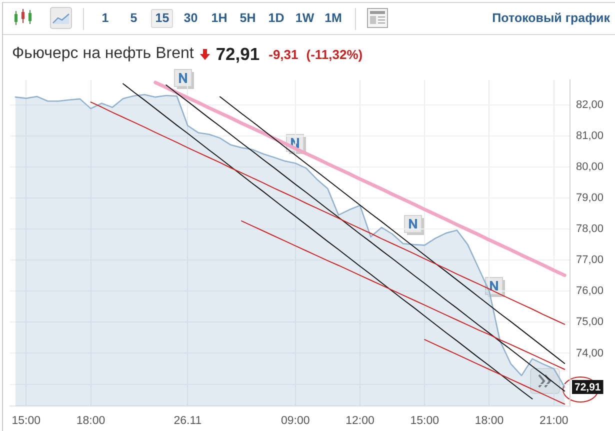 The height and width of the screenshot is (431, 615). I want to click on x-tick-label: 21:00, so click(553, 421).